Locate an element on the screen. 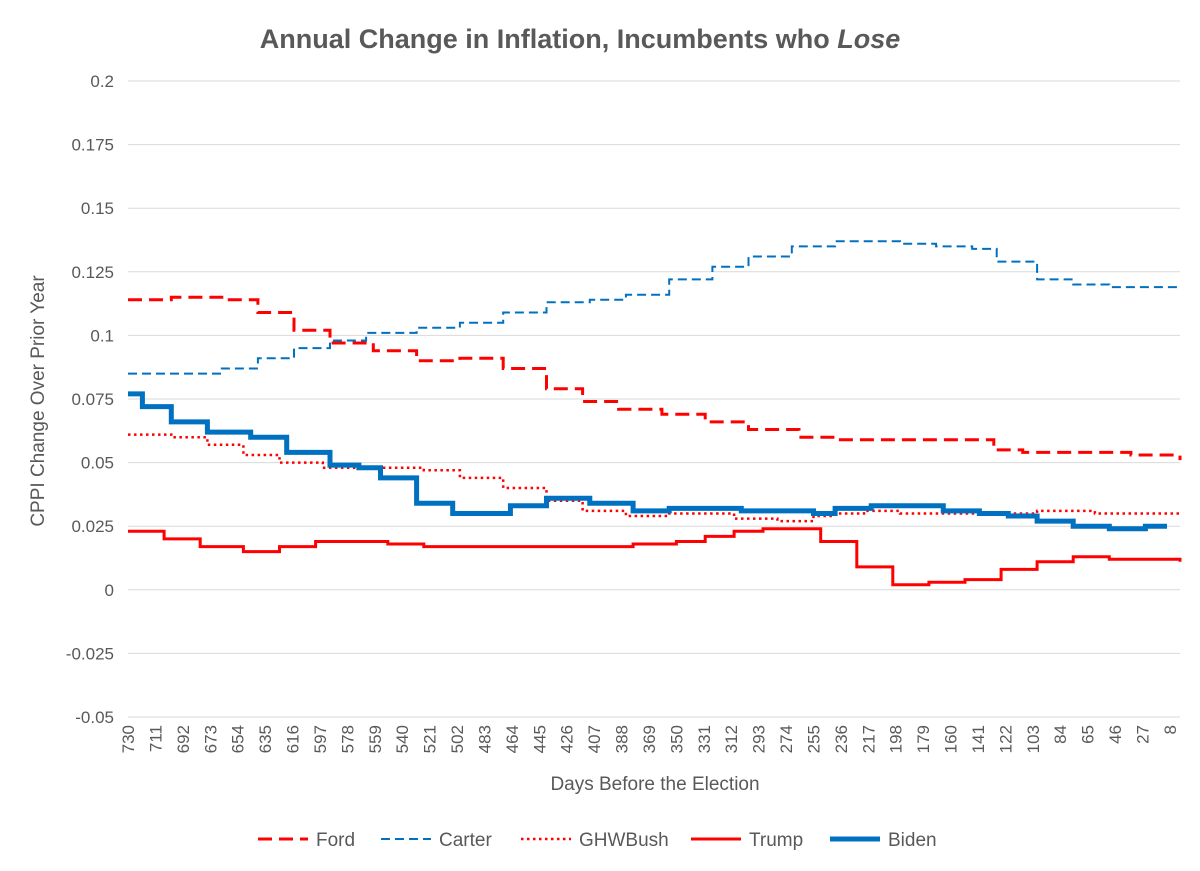  legend-label-ghwbush: GHWBush is located at coordinates (624, 840).